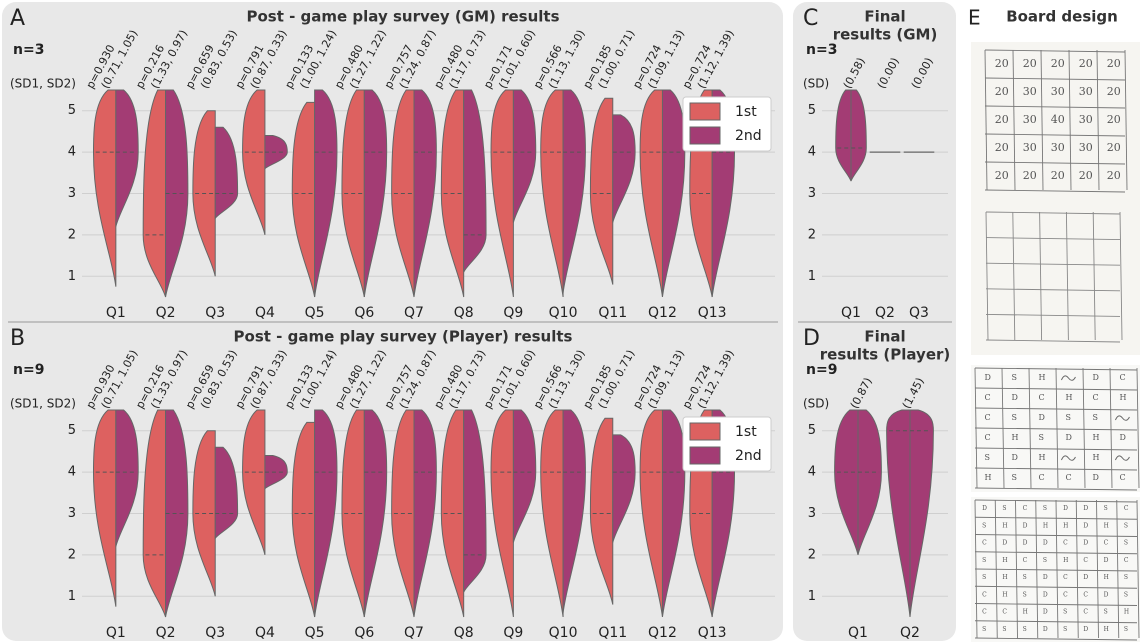  Describe the element at coordinates (811, 338) in the screenshot. I see `panel-label: D` at that location.